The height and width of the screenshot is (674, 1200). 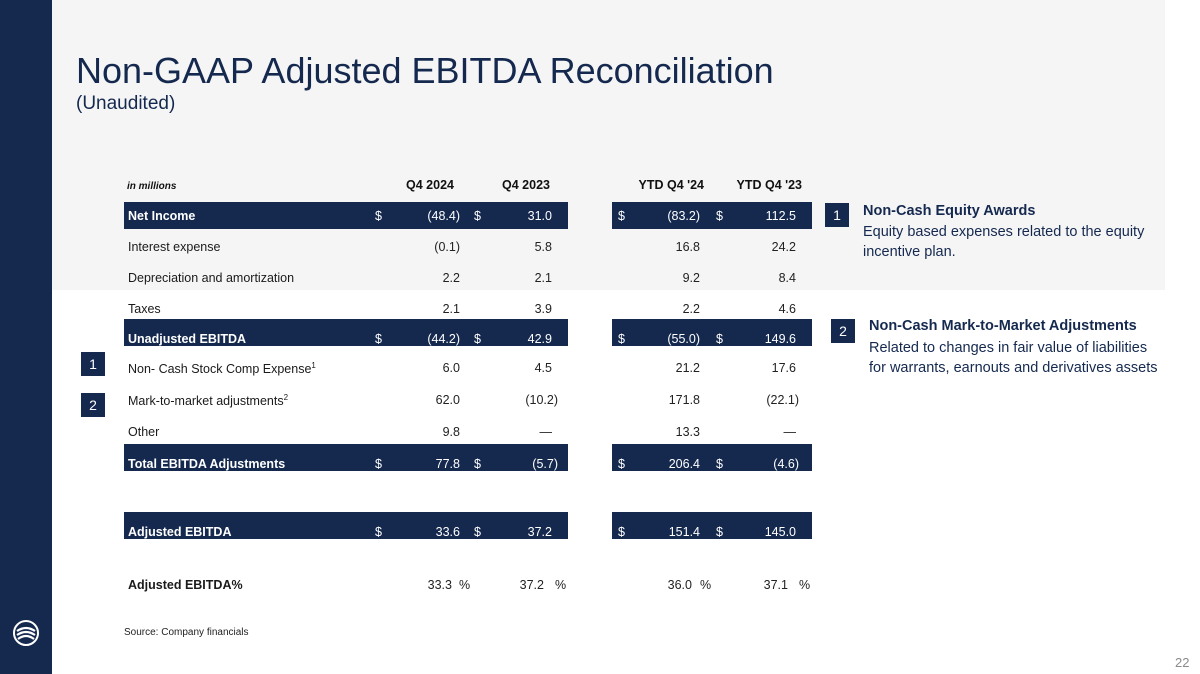 What do you see at coordinates (346, 215) in the screenshot?
I see `net-income-band-left` at bounding box center [346, 215].